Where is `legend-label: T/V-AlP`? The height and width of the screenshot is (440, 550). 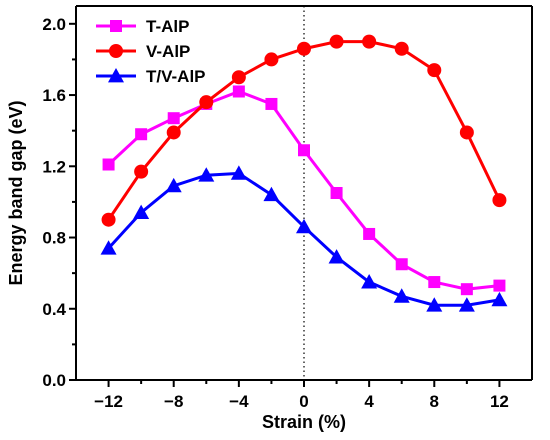
legend-label: T/V-AlP is located at coordinates (176, 76).